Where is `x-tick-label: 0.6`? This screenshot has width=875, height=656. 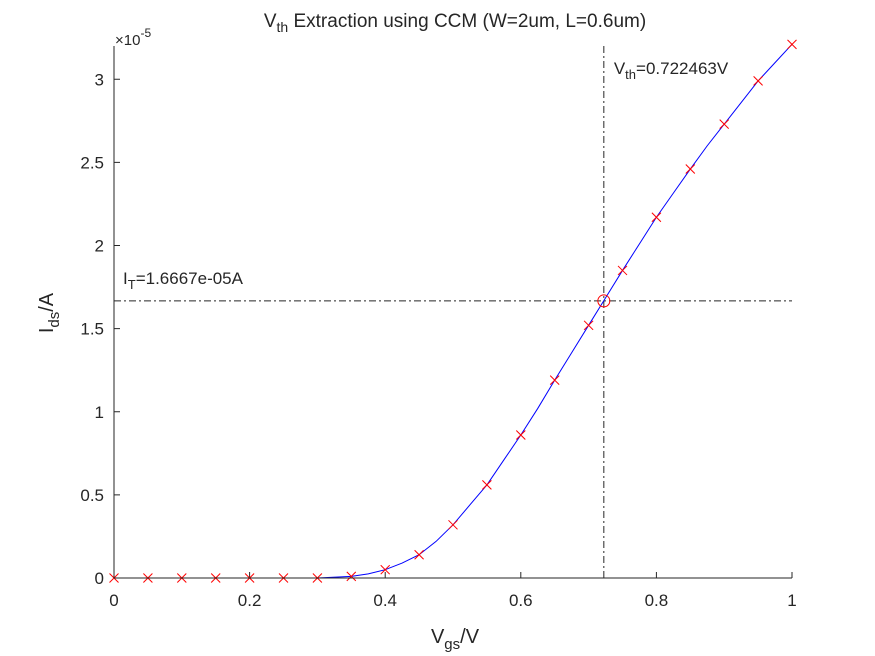
x-tick-label: 0.6 is located at coordinates (521, 600).